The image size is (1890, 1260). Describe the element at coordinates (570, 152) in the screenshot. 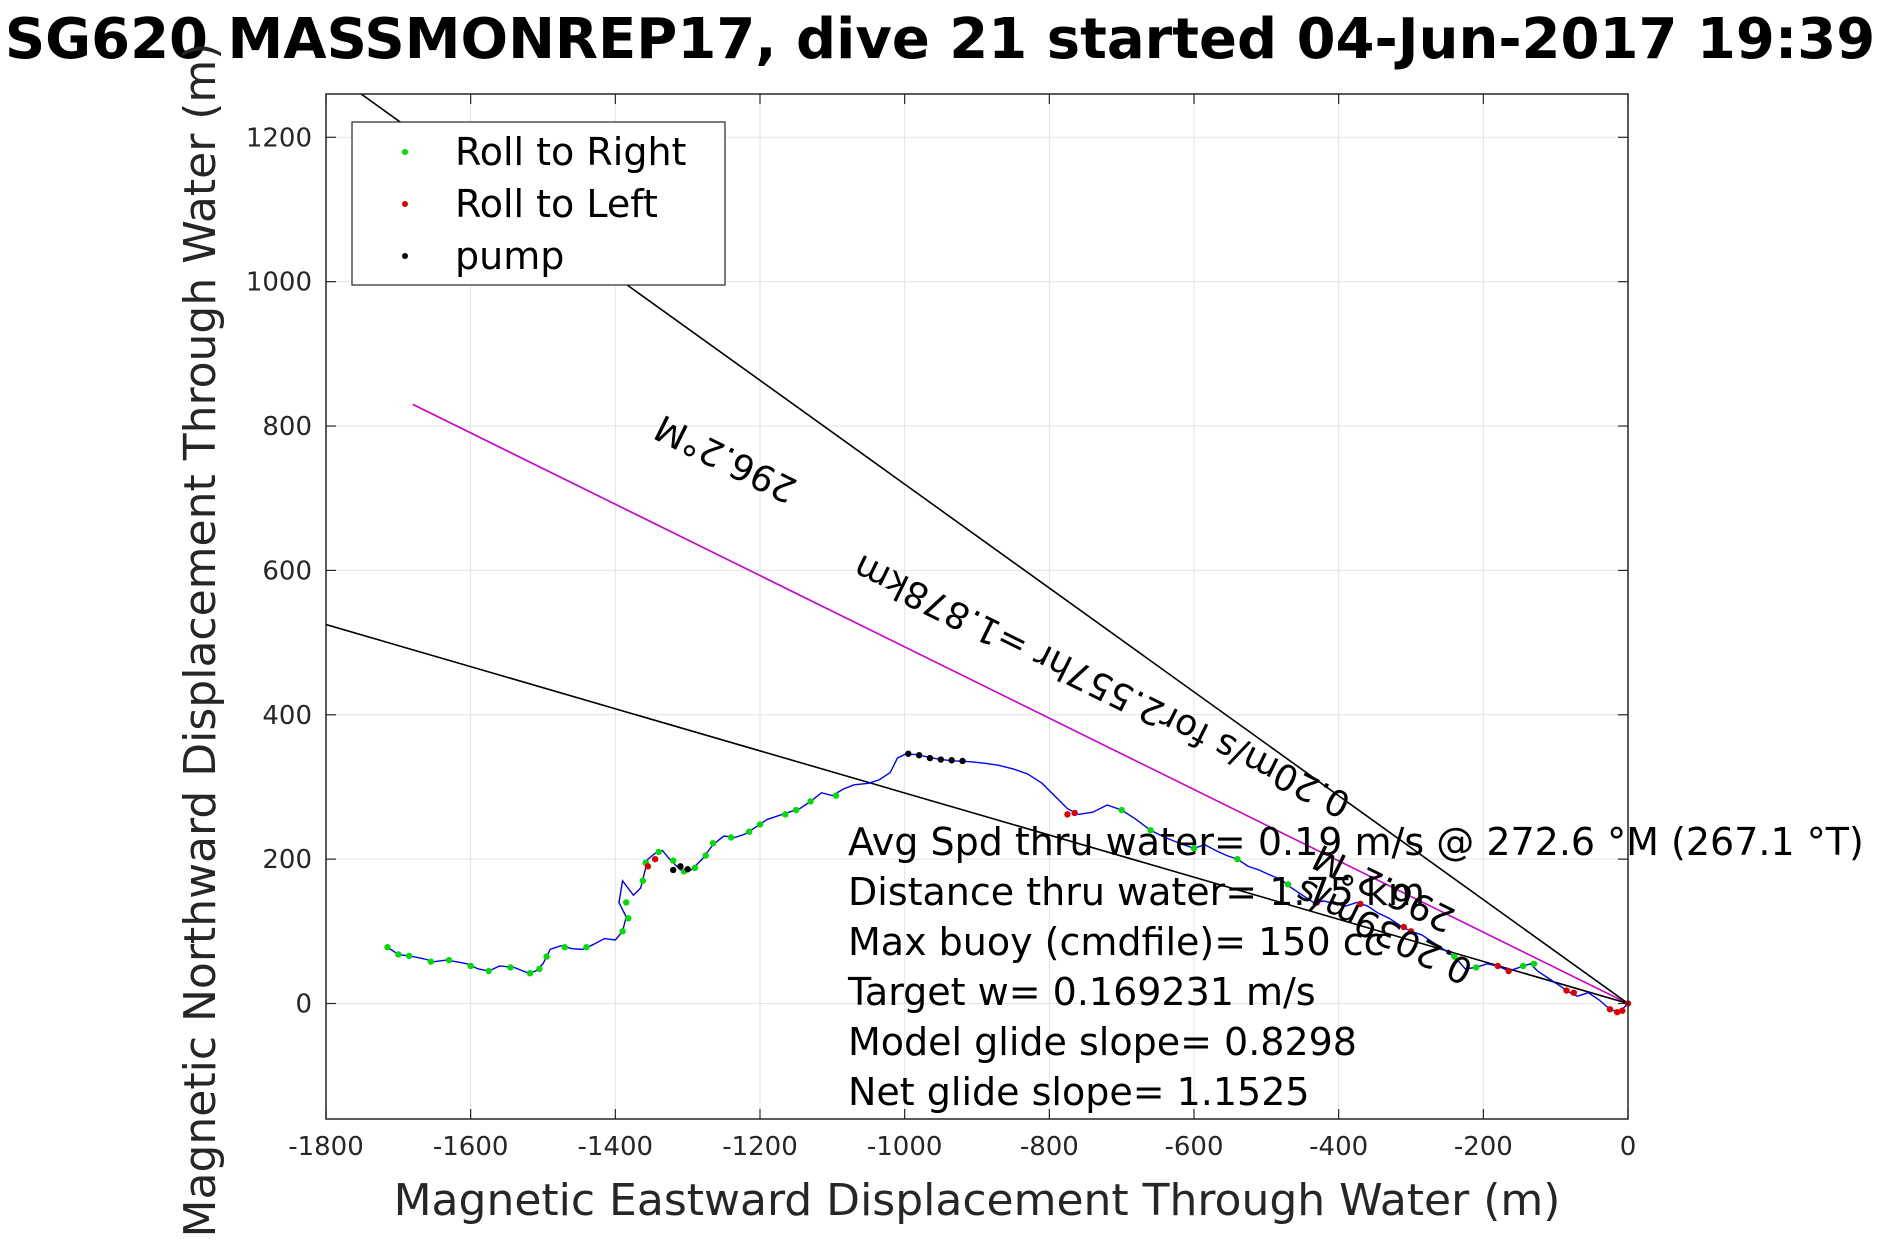

I see `legend-label: Roll to Right` at that location.